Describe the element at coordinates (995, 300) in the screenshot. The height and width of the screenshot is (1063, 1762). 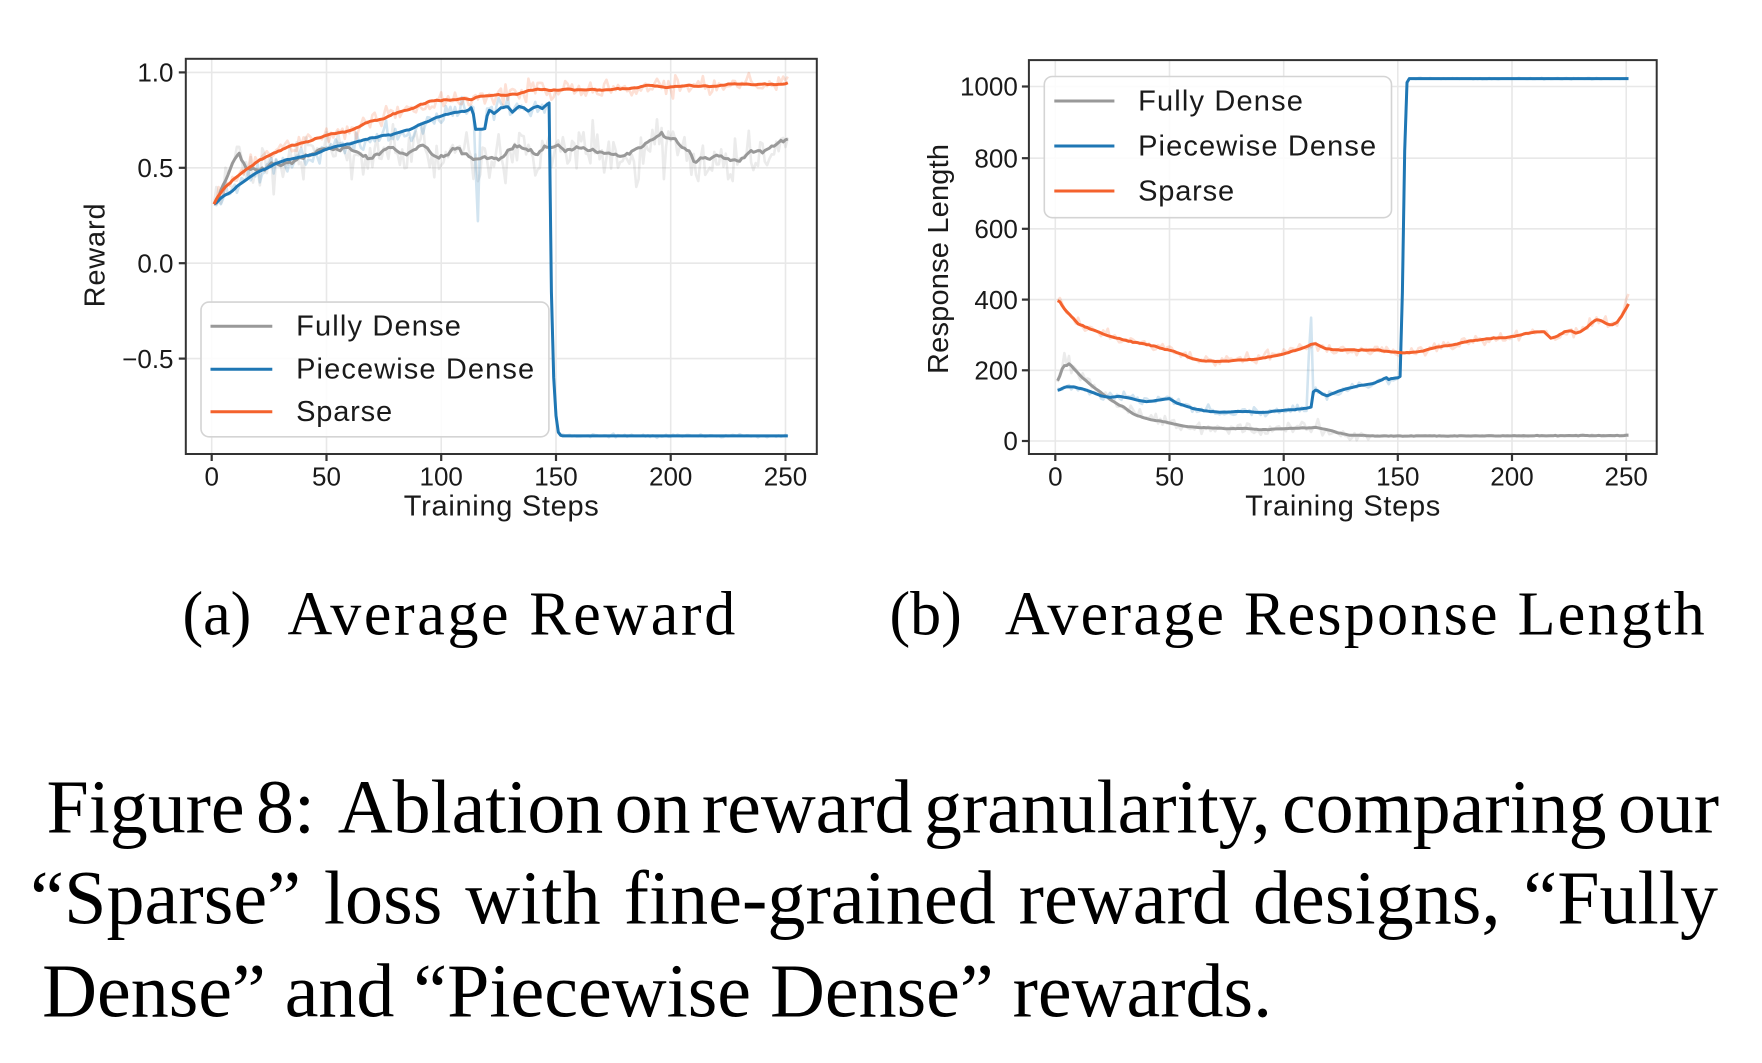
I see `svg-text: 400` at that location.